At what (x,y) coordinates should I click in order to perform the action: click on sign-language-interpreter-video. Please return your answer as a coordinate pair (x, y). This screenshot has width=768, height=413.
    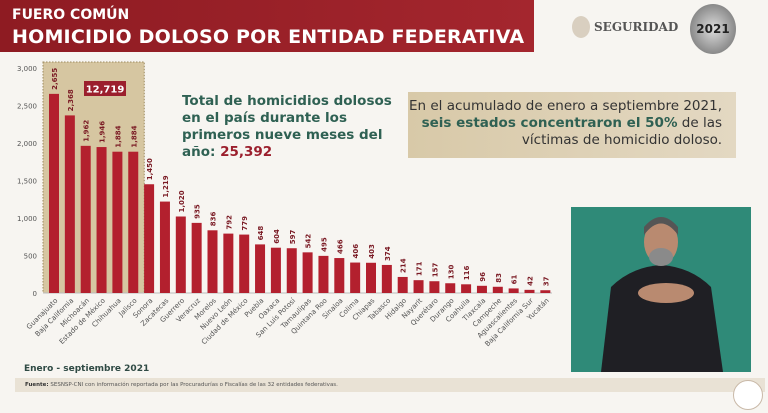
    Looking at the image, I should click on (661, 289).